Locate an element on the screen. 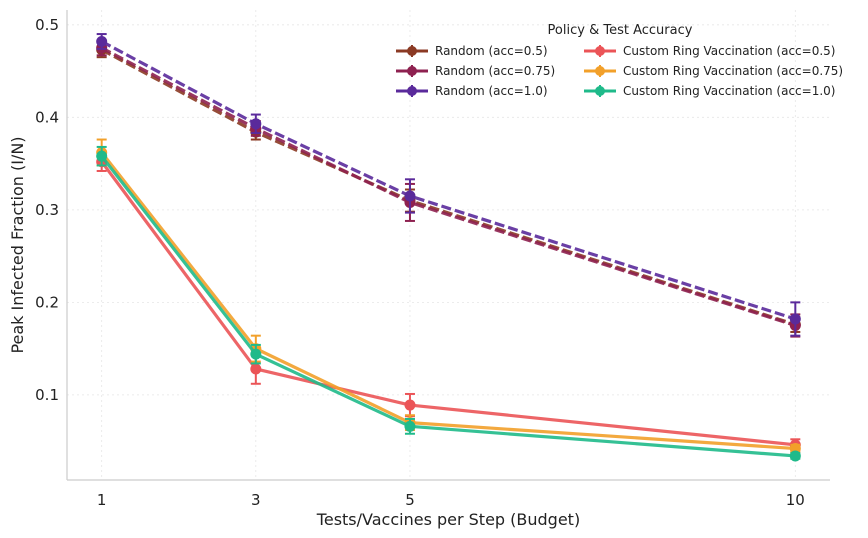 This screenshot has height=538, width=868. y-tick-label: 0.5 is located at coordinates (47, 25).